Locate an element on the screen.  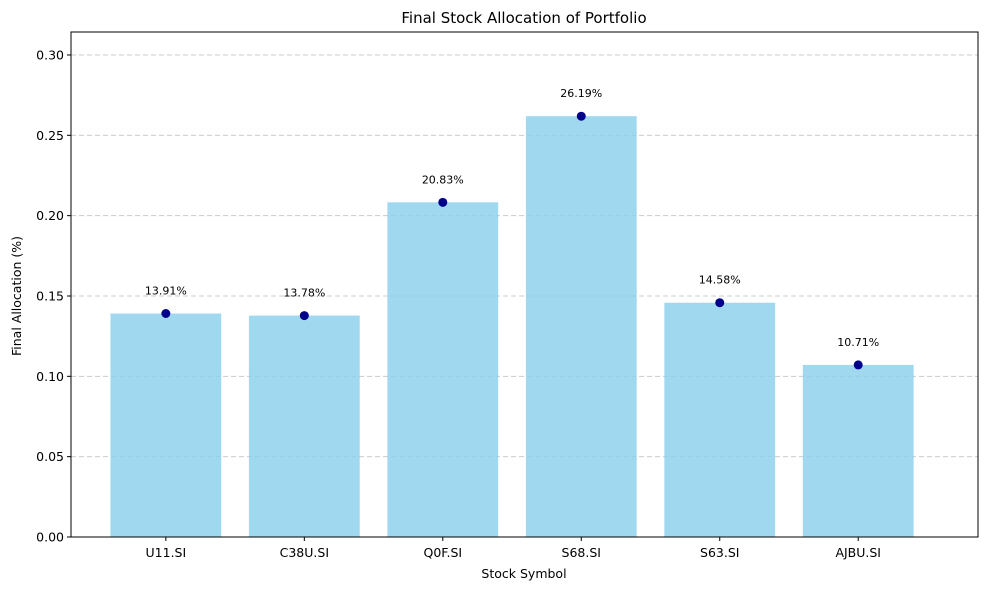
bar-s63-si is located at coordinates (720, 419).